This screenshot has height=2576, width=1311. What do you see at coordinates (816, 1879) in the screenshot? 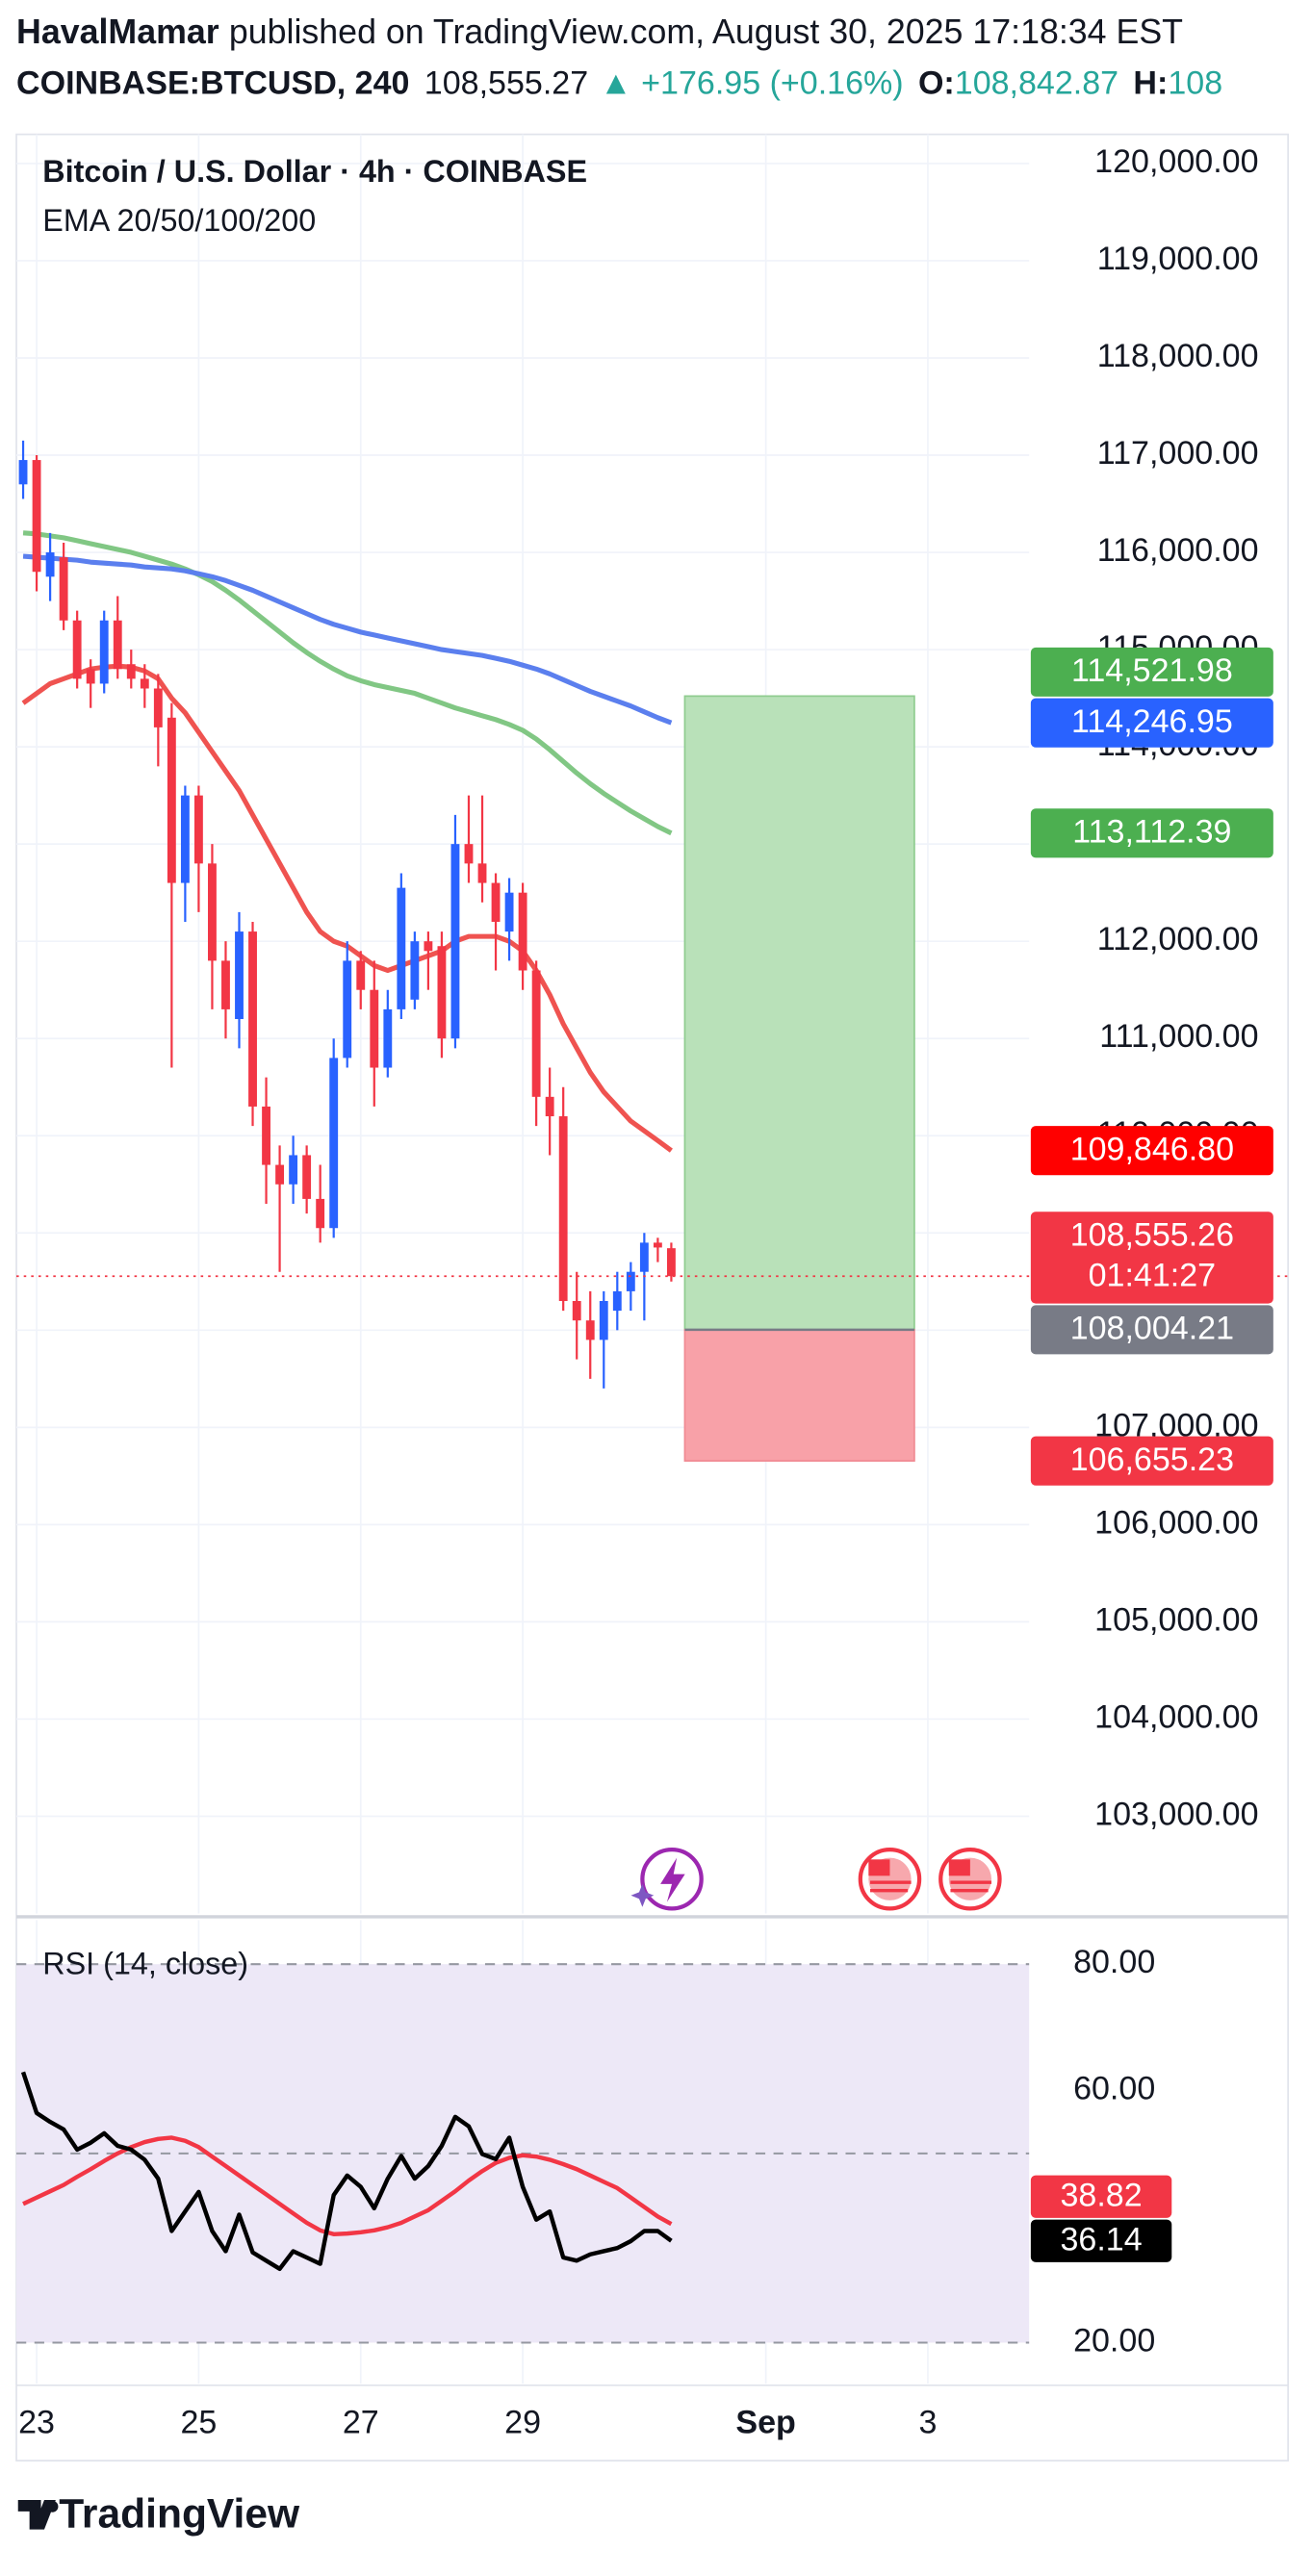
I see `events` at bounding box center [816, 1879].